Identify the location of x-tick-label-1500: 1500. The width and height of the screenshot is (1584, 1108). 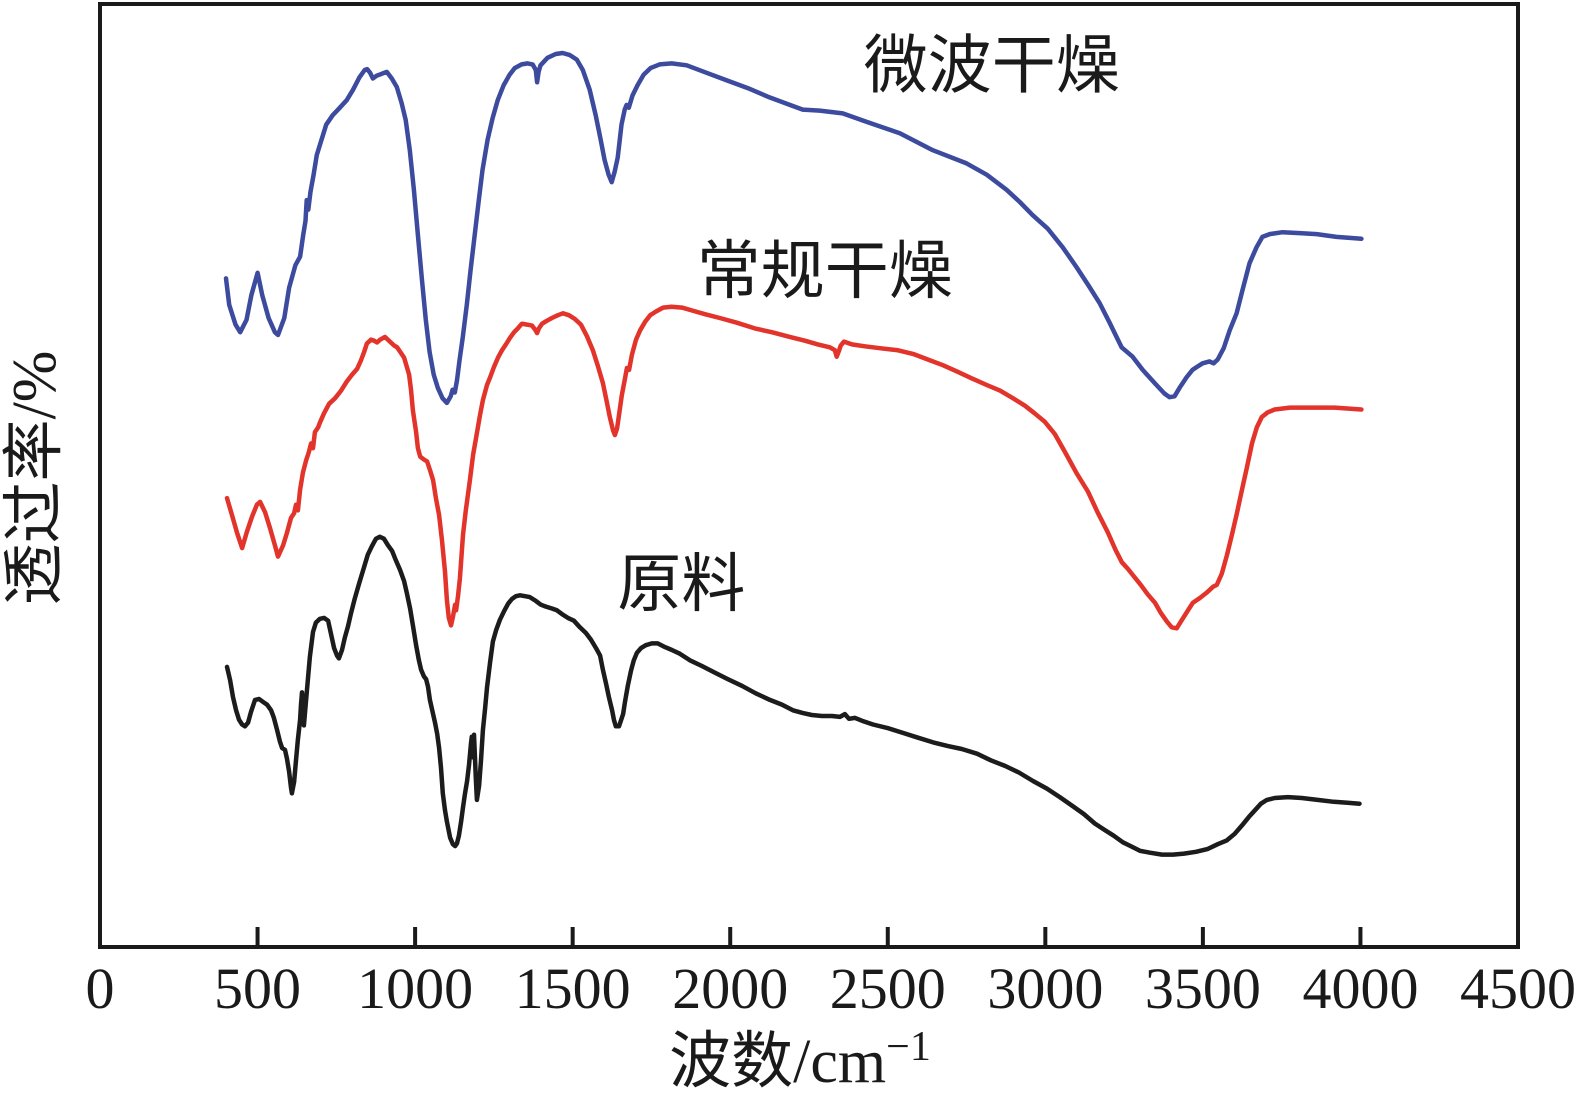
(573, 988).